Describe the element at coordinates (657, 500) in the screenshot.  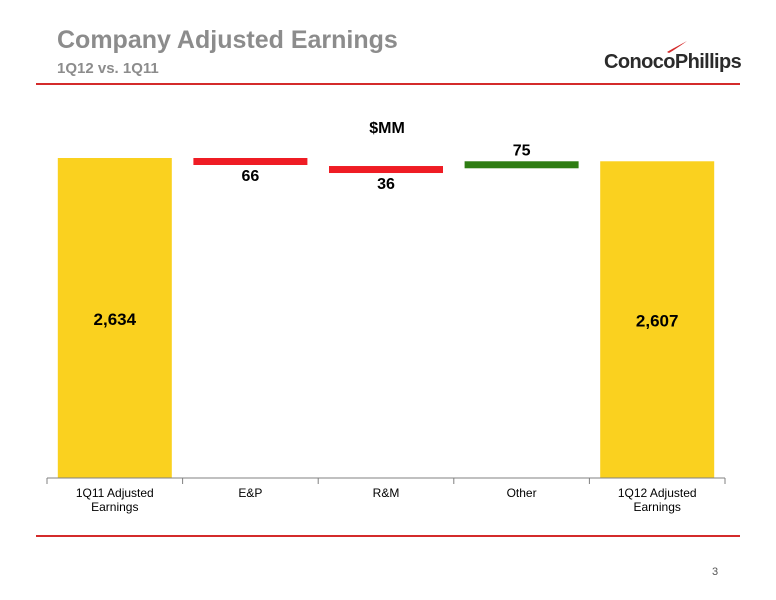
I see `category-label-5: 1Q12 Adjusted Earnings` at that location.